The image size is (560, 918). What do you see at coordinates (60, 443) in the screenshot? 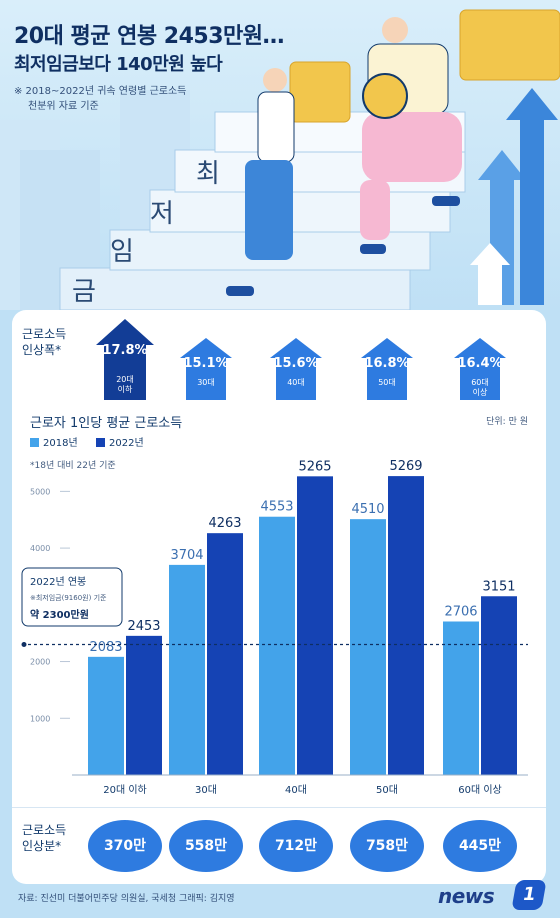
I see `legend-label-2018: 2018년` at bounding box center [60, 443].